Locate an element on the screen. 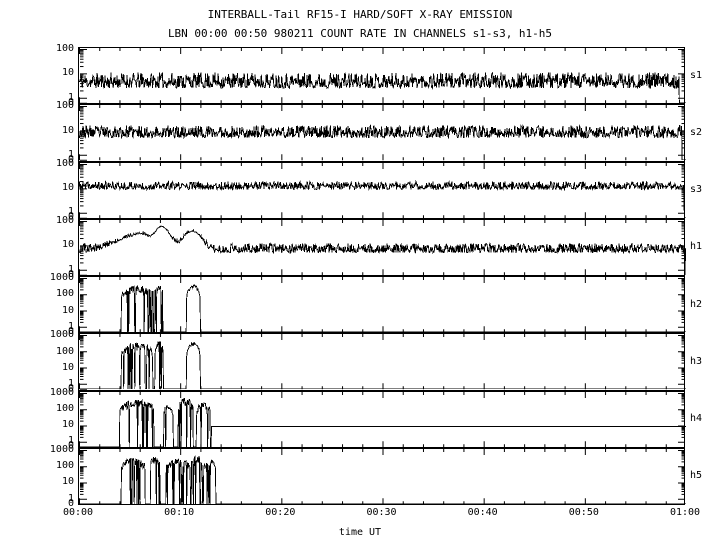 Image resolution: width=720 pixels, height=550 pixels. panel-label-h3: h3 is located at coordinates (696, 361).